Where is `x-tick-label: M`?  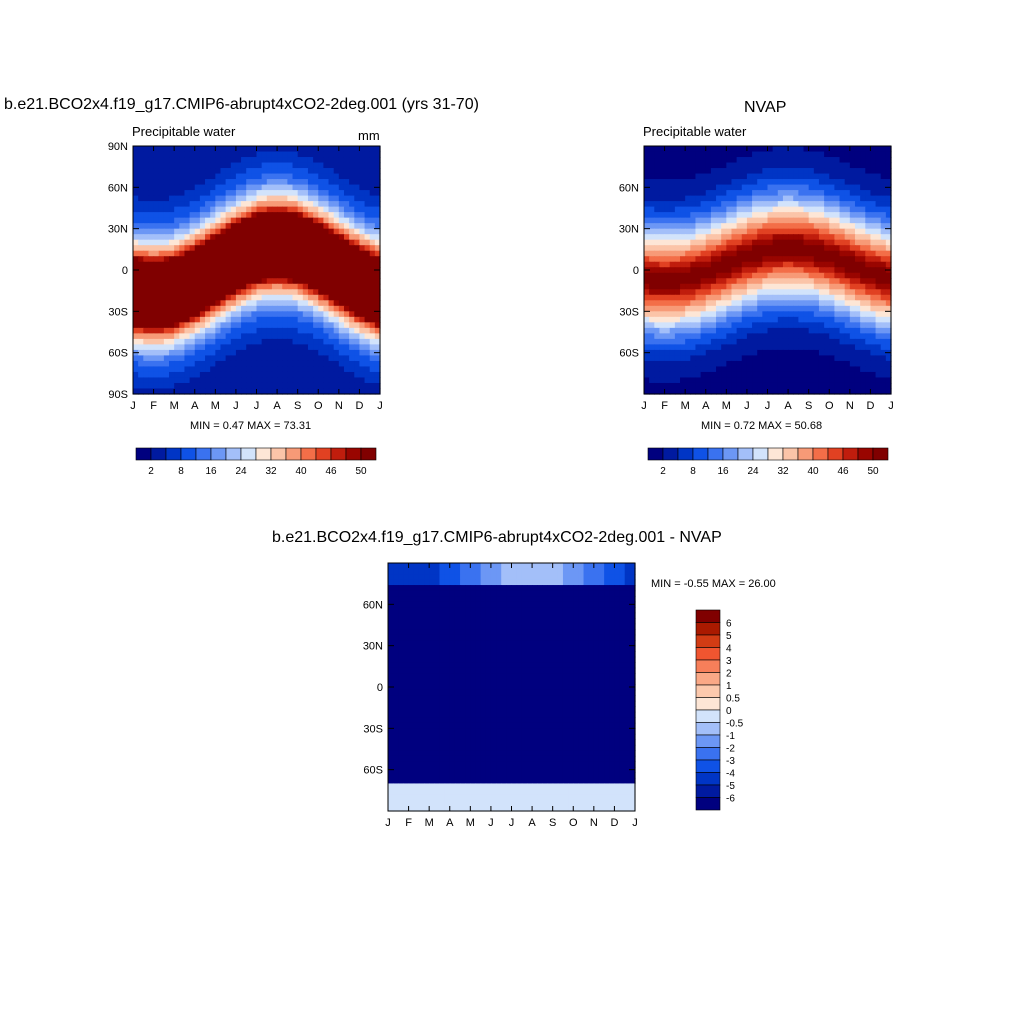
x-tick-label: M is located at coordinates (174, 406).